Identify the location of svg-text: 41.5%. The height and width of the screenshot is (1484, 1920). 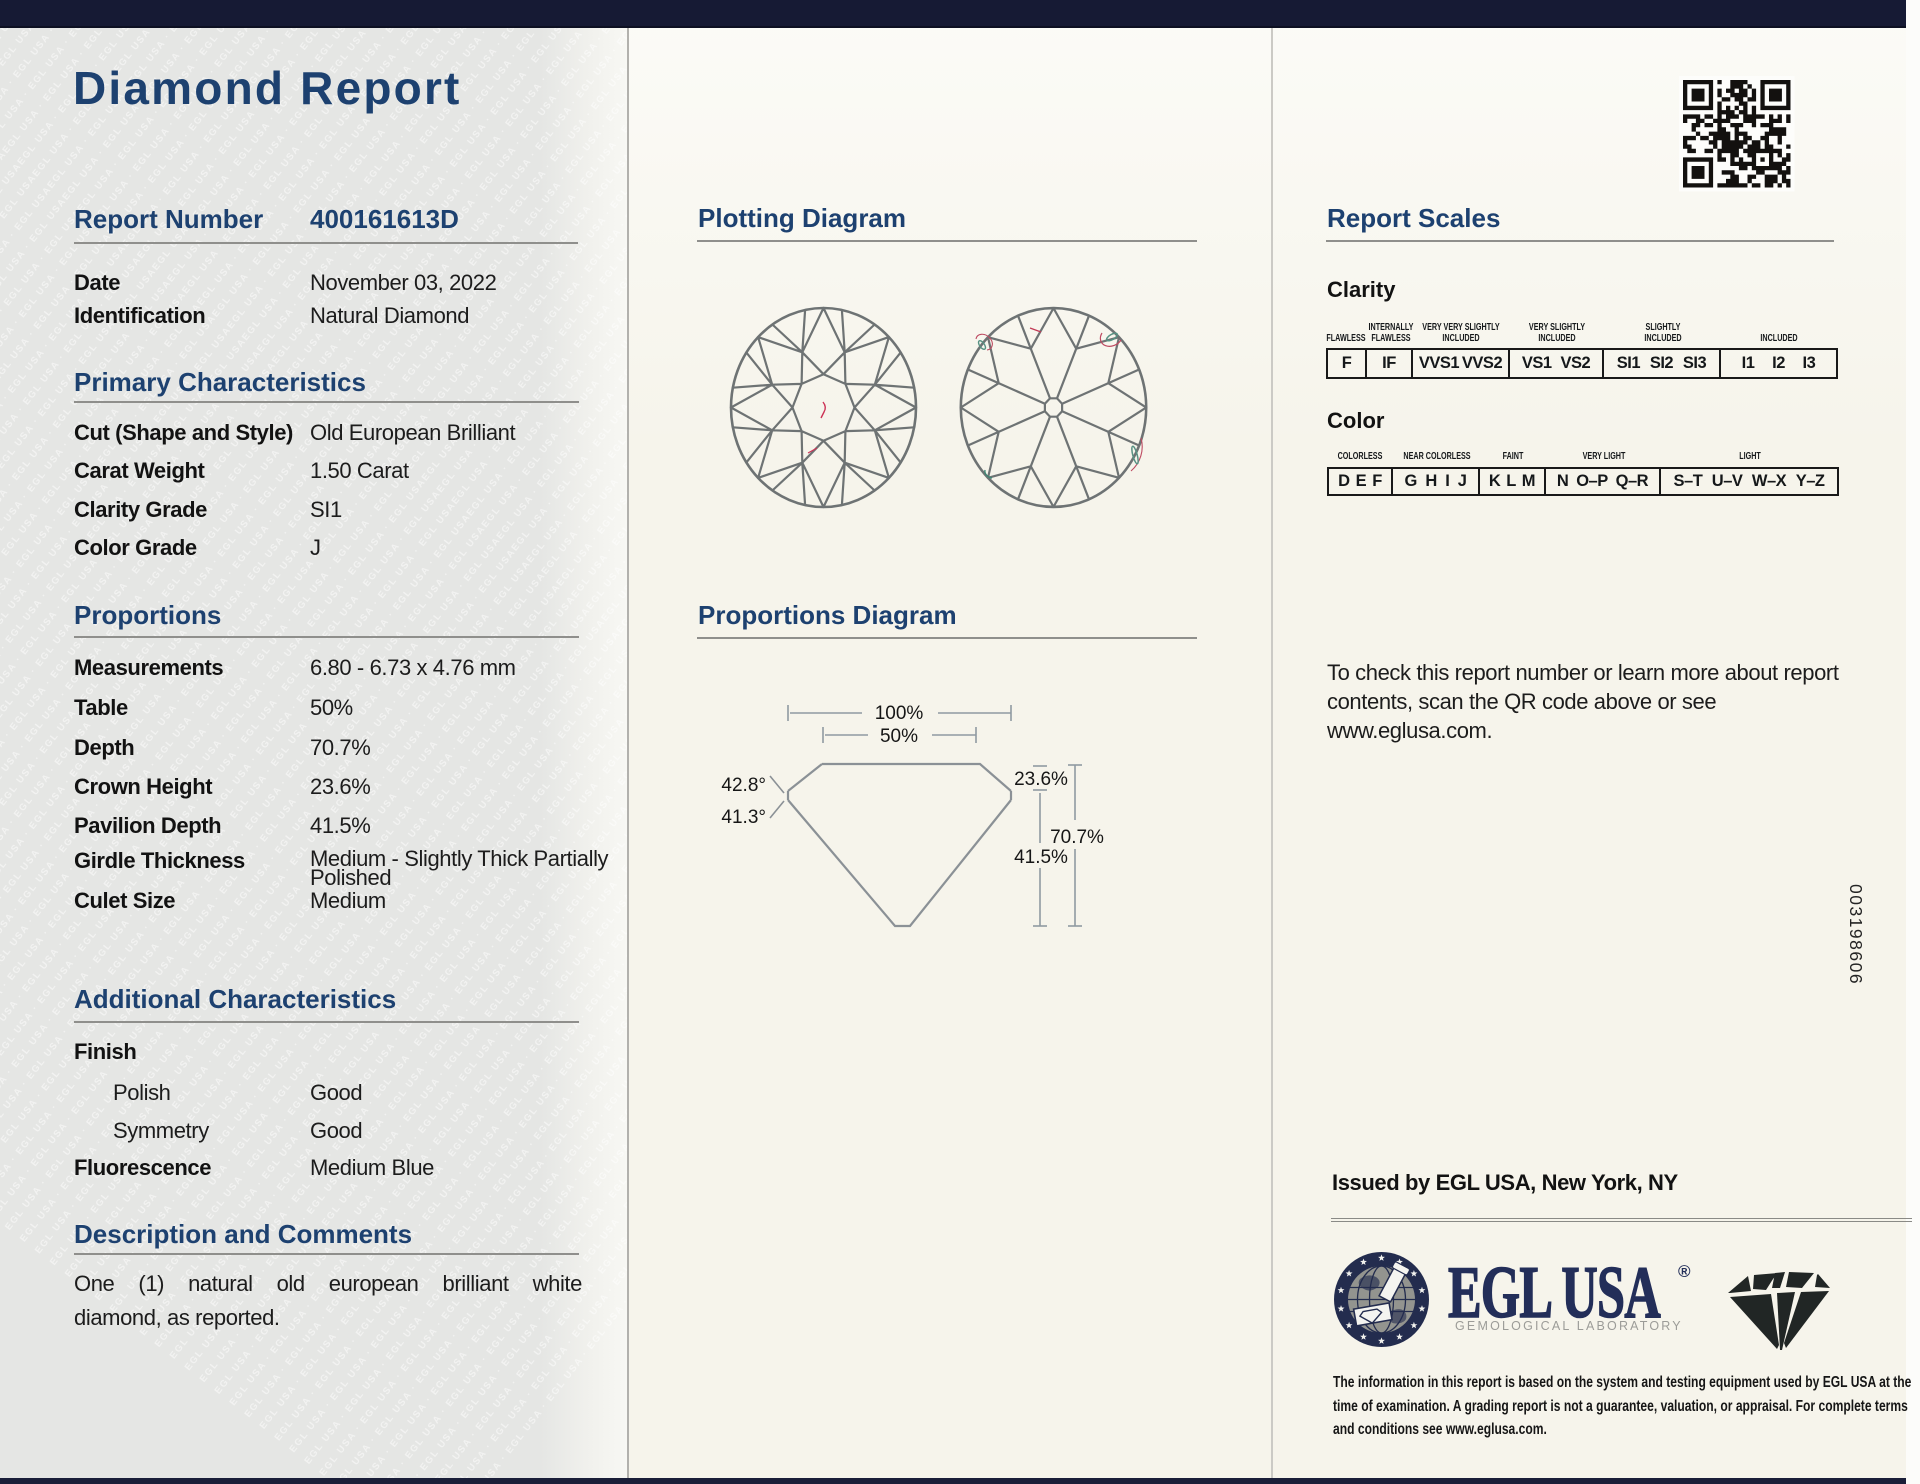
(1041, 857).